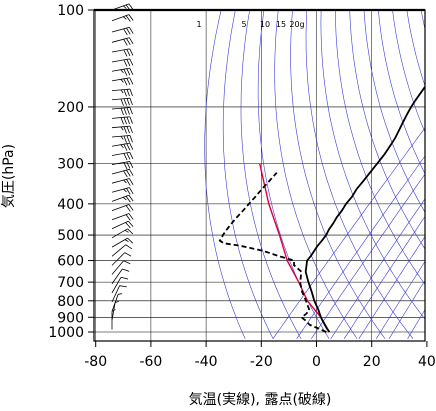  Describe the element at coordinates (295, 248) in the screenshot. I see `parcel-path-line` at that location.